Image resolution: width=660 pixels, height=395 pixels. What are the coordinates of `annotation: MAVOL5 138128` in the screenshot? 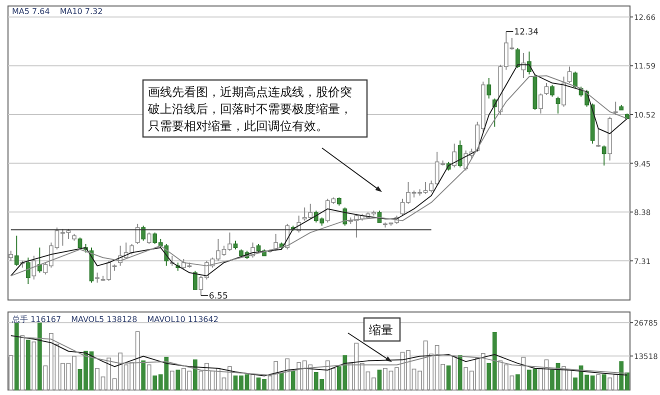 It's located at (104, 319).